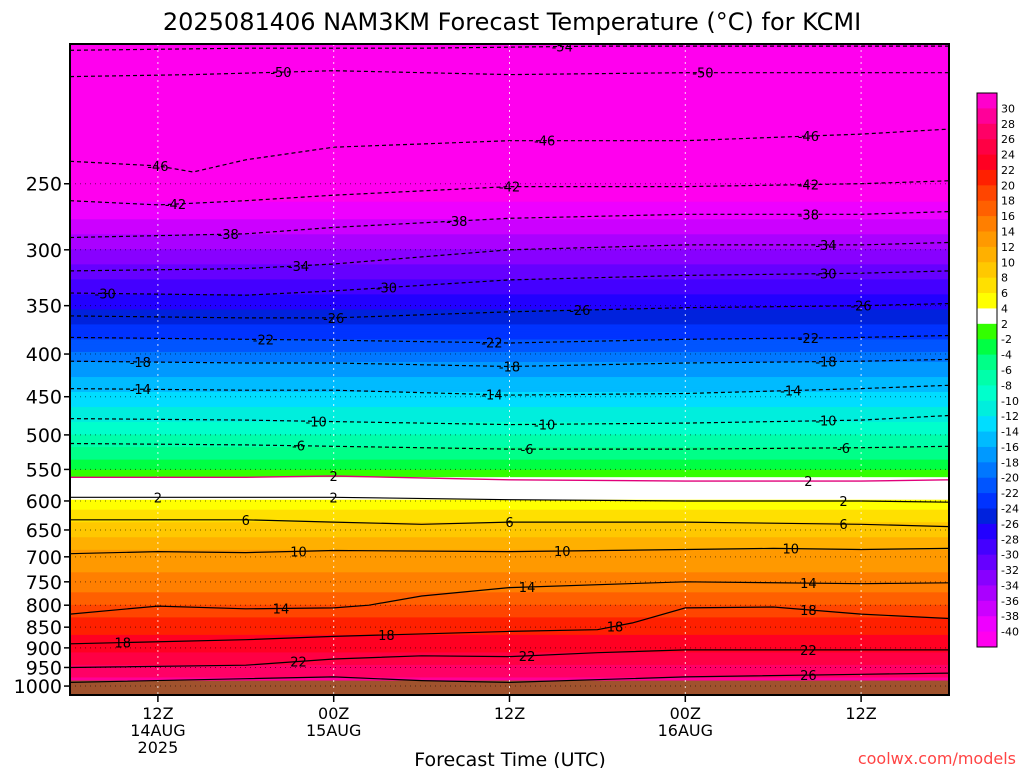  Describe the element at coordinates (1008, 124) in the screenshot. I see `colorbar-label: 28` at that location.